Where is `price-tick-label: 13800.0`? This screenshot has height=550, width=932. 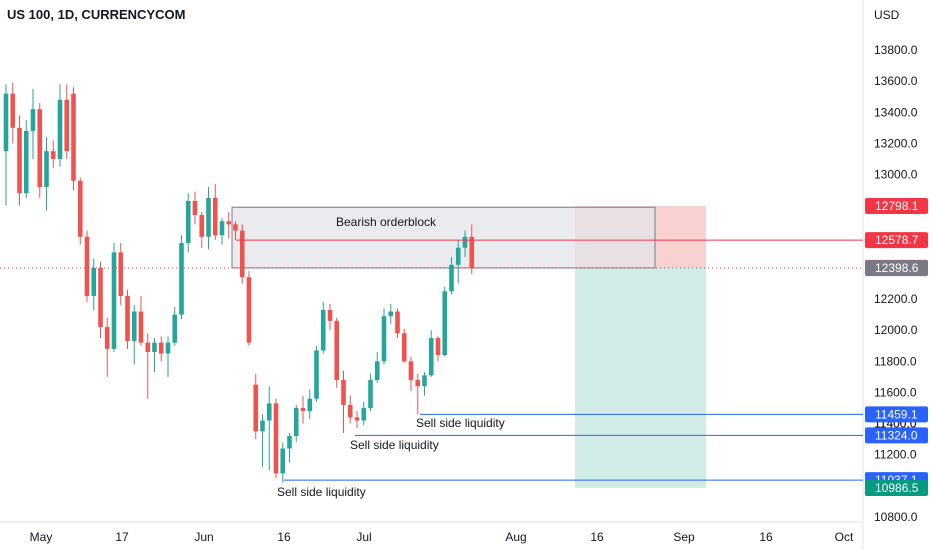 price-tick-label: 13800.0 is located at coordinates (896, 50).